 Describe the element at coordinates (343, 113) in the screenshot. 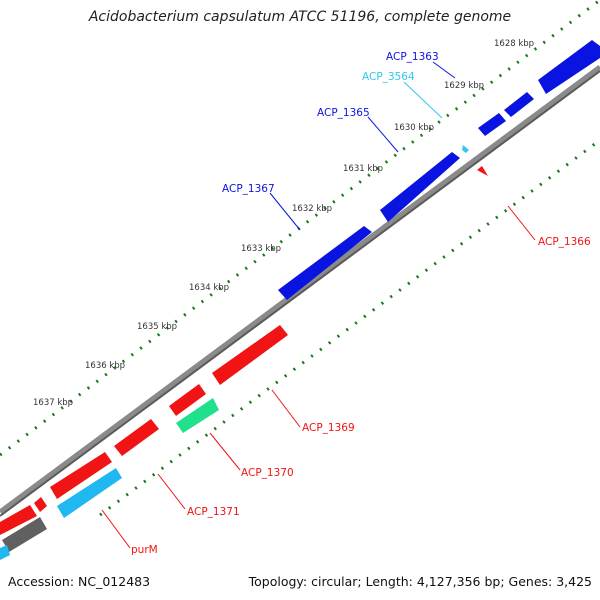

I see `gene-label: ACP_1365` at that location.